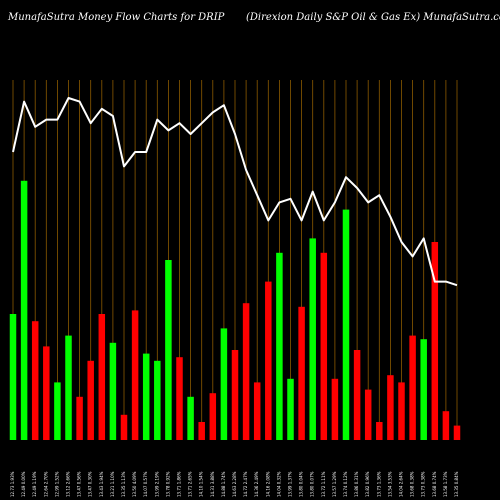  What do you see at coordinates (256, 484) in the screenshot?
I see `x-tick-label: 14.36 2.49%` at bounding box center [256, 484].